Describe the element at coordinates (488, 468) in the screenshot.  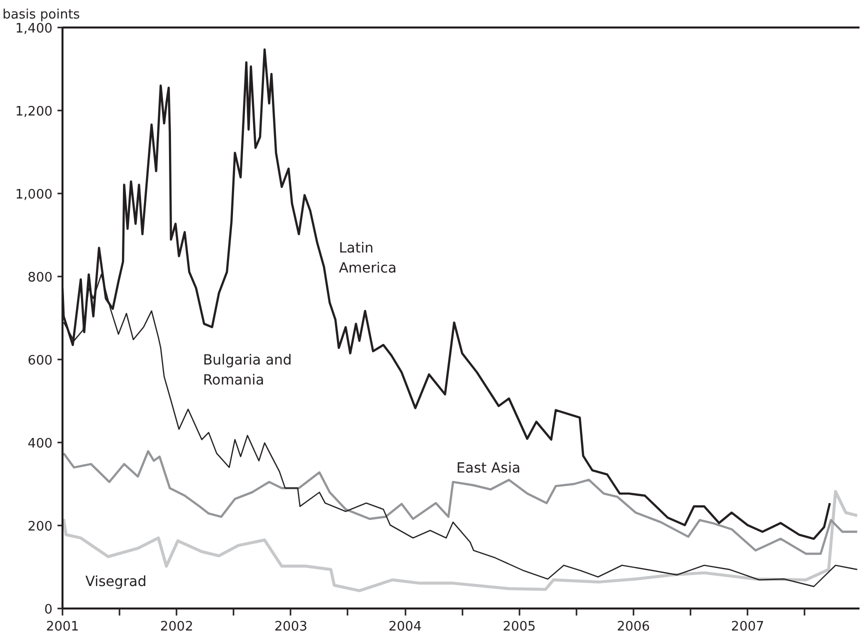
I see `series-label: East Asia` at that location.